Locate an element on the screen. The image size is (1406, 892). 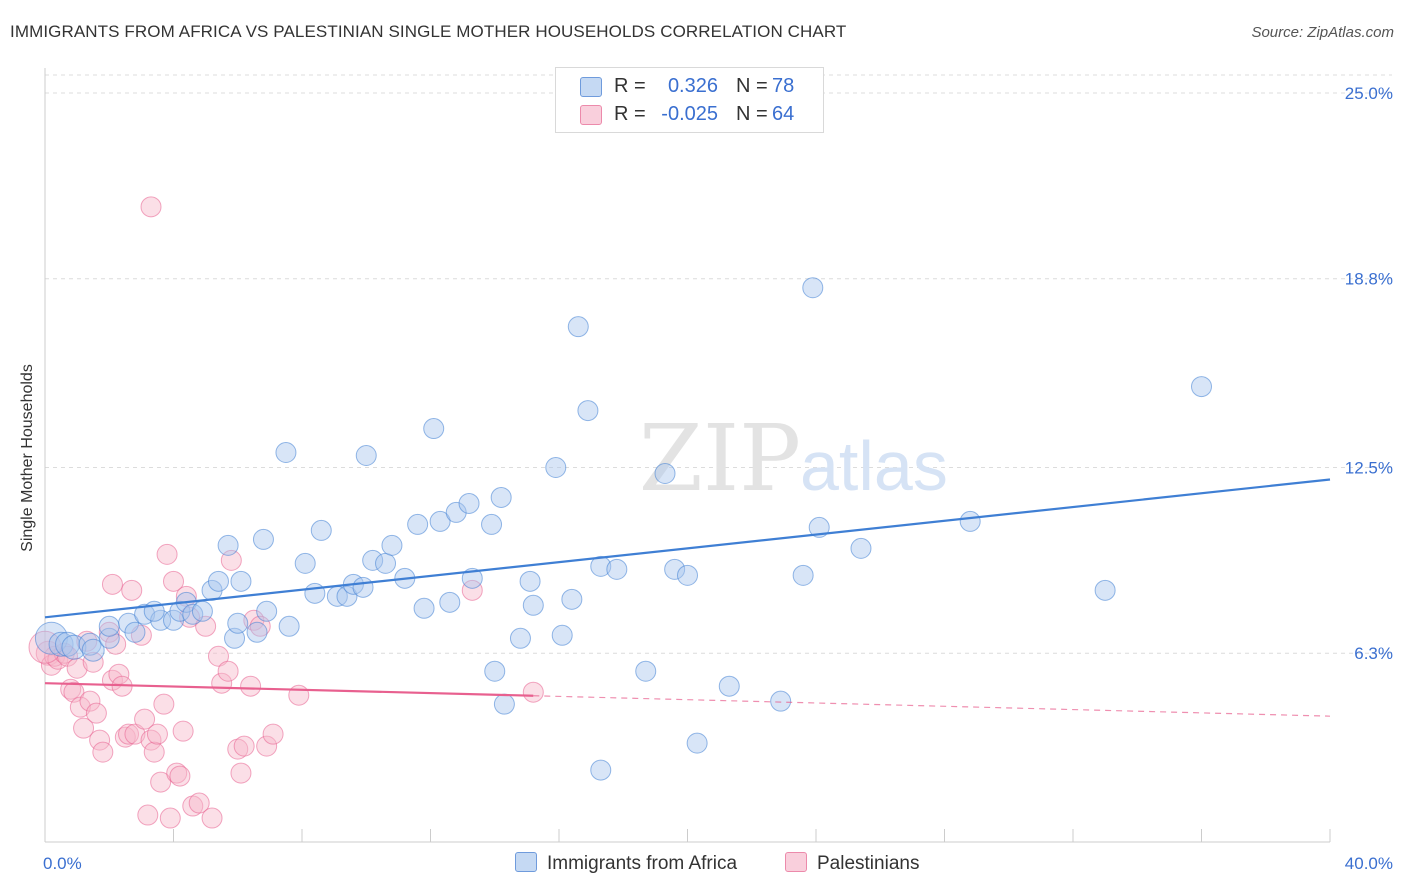
legend-n-value: 64 is located at coordinates (783, 114).